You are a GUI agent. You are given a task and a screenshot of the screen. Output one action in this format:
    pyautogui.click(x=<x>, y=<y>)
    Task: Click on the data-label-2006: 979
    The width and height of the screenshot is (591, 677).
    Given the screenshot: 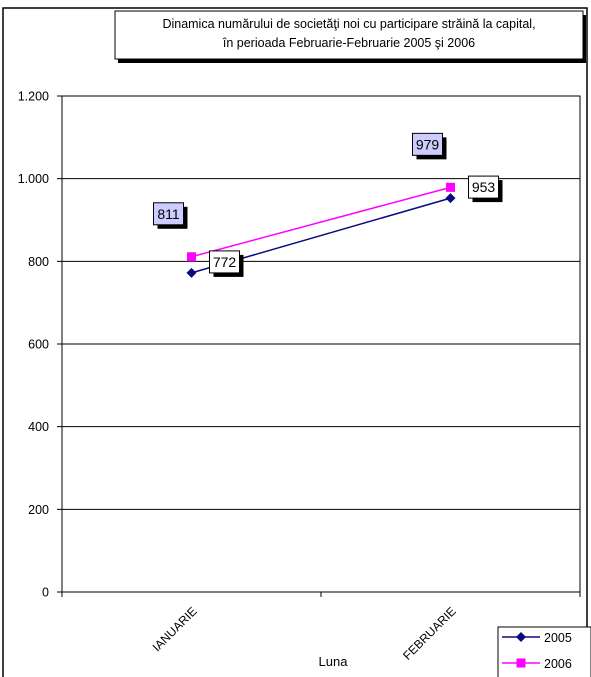 What is the action you would take?
    pyautogui.click(x=429, y=146)
    